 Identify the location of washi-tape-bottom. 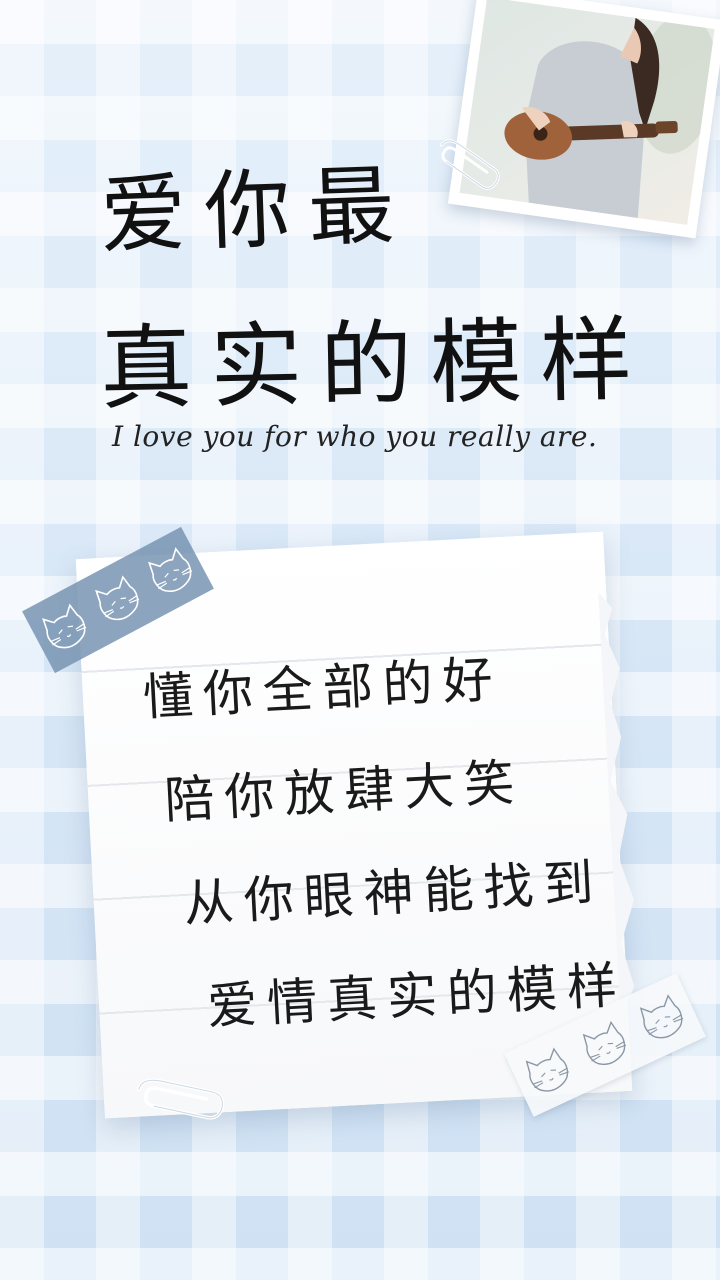
(605, 1045).